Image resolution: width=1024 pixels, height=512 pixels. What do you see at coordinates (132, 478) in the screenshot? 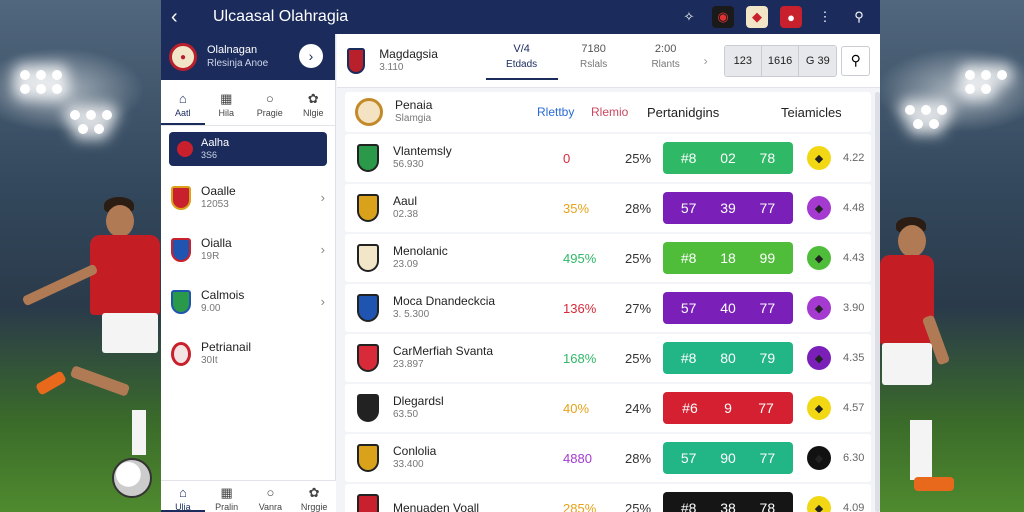
I see `football` at bounding box center [132, 478].